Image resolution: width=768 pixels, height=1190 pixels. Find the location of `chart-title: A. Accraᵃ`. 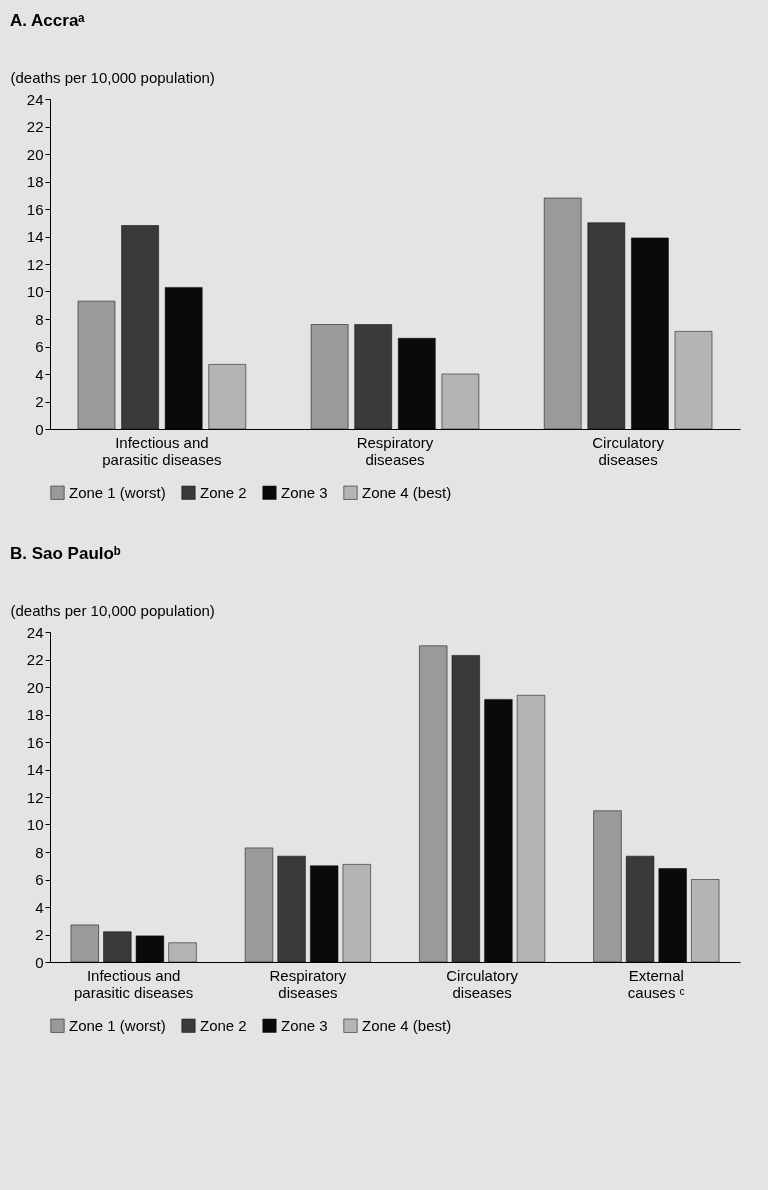

chart-title: A. Accraᵃ is located at coordinates (48, 20).